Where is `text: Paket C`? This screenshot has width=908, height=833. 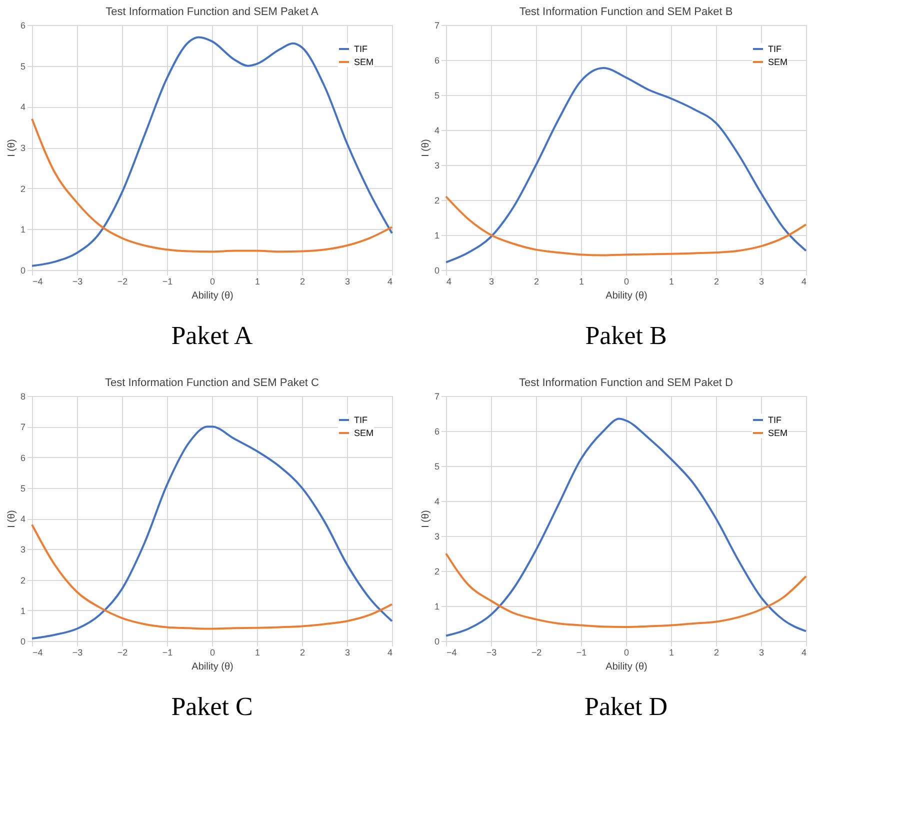
text: Paket C is located at coordinates (212, 706).